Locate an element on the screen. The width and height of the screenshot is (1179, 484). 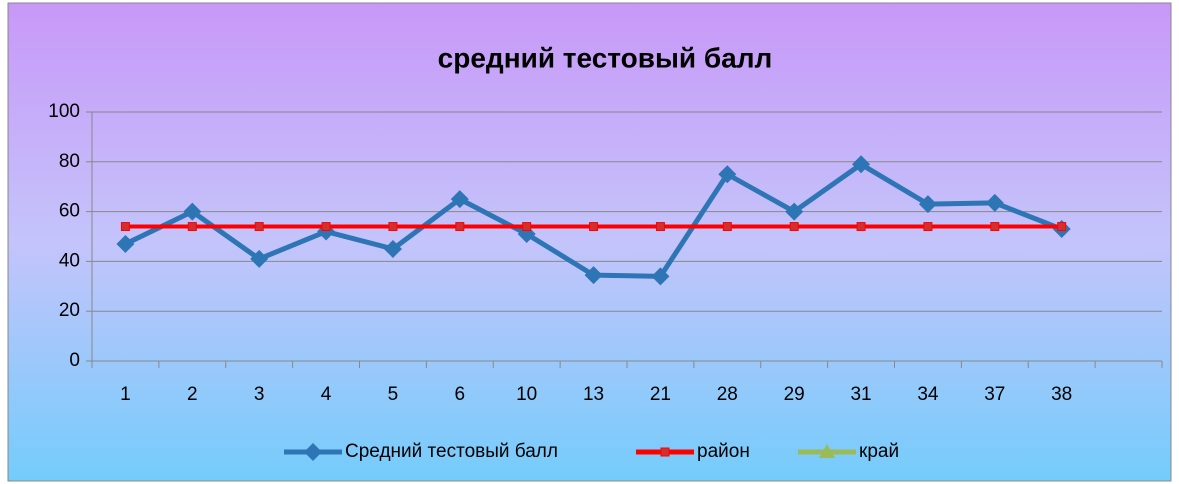
x-tick-label: 6 is located at coordinates (460, 394).